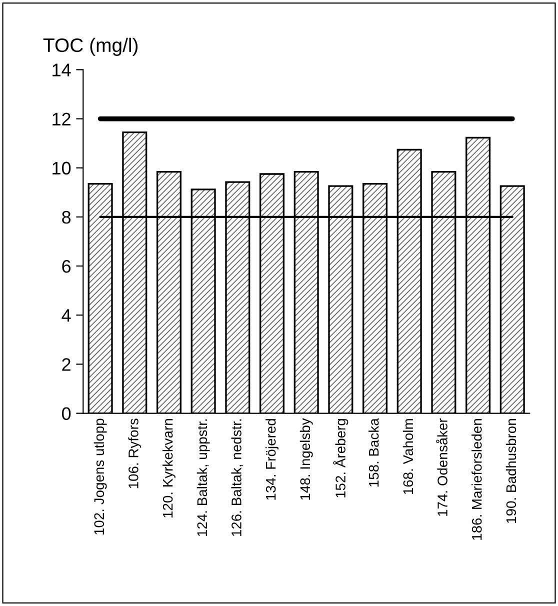 The image size is (558, 606). Describe the element at coordinates (66, 315) in the screenshot. I see `y-tick-label: 4` at that location.